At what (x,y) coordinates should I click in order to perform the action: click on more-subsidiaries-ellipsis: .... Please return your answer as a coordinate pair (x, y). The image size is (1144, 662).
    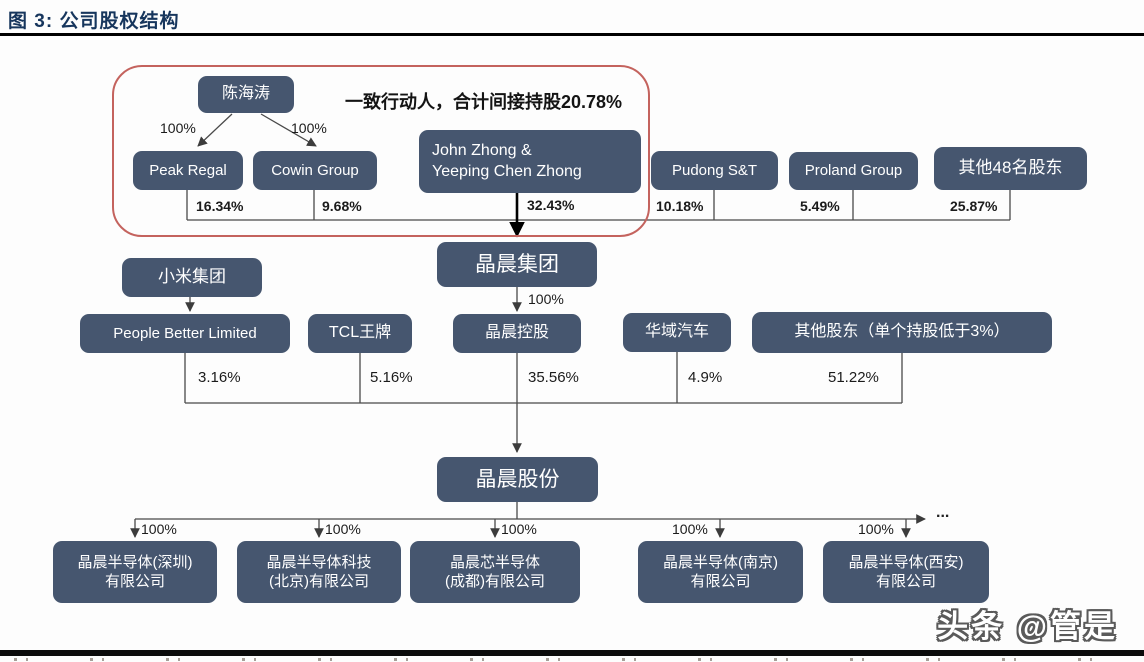
    Looking at the image, I should click on (943, 512).